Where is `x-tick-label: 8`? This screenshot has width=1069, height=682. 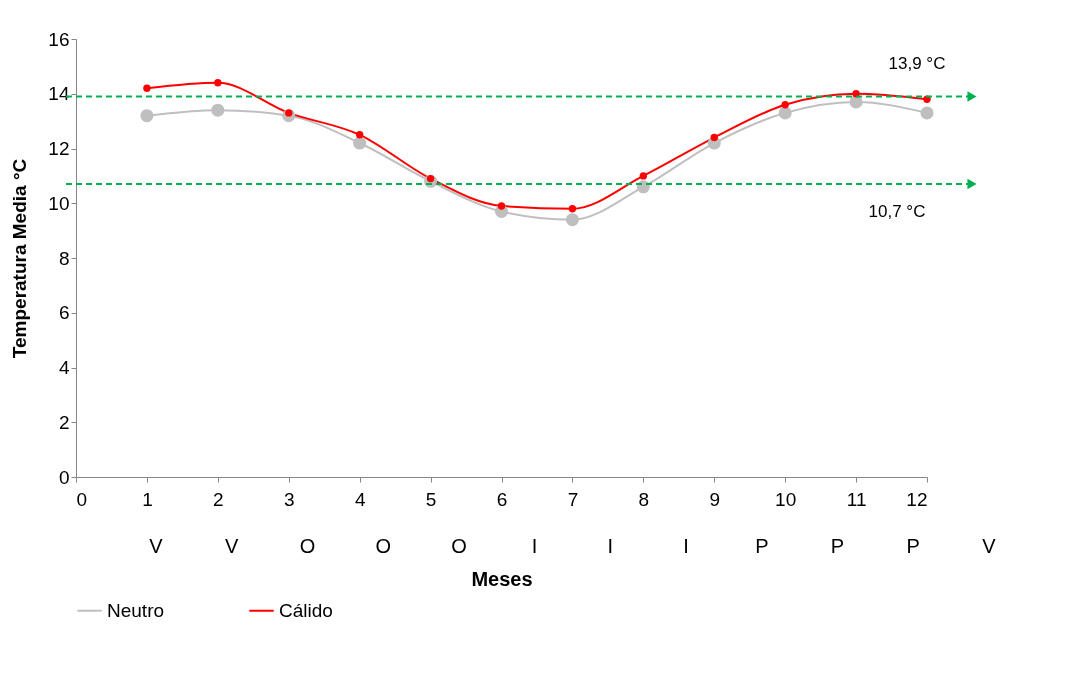 x-tick-label: 8 is located at coordinates (644, 499).